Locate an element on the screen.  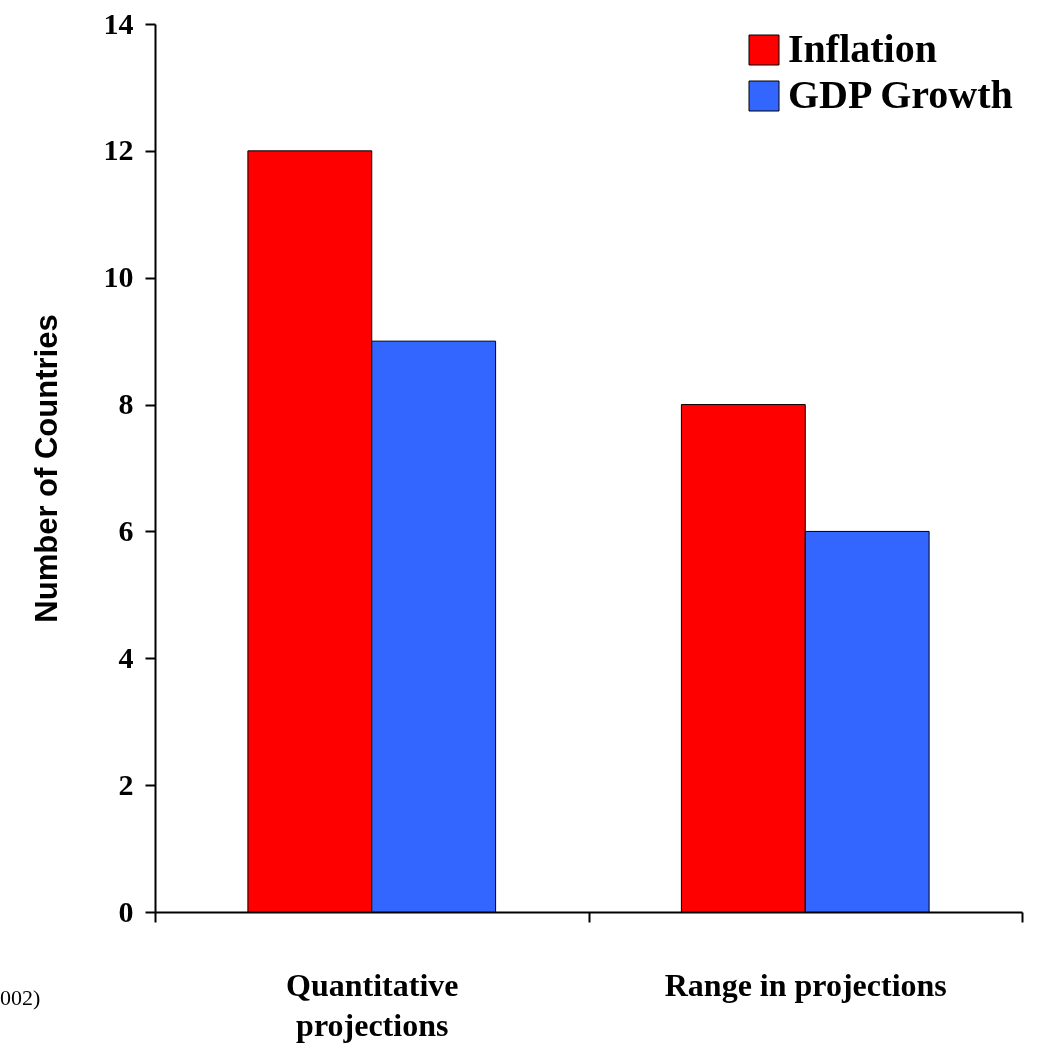
y-tick-label: 10 is located at coordinates (118, 277).